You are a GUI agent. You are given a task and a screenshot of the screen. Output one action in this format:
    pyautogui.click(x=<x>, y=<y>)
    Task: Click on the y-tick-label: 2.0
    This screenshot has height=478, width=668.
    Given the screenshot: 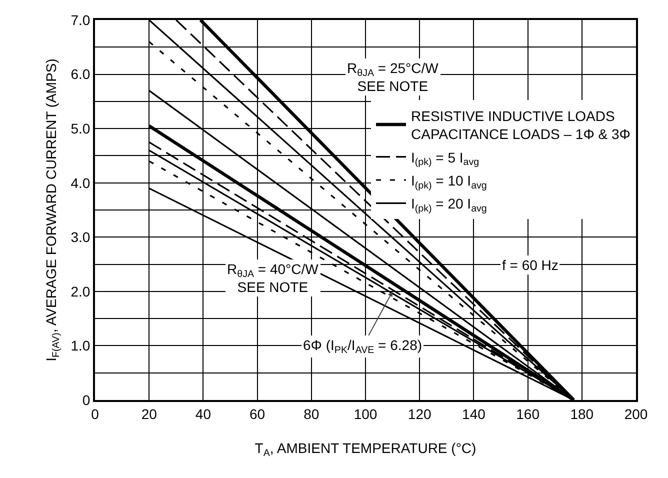 What is the action you would take?
    pyautogui.click(x=80, y=291)
    